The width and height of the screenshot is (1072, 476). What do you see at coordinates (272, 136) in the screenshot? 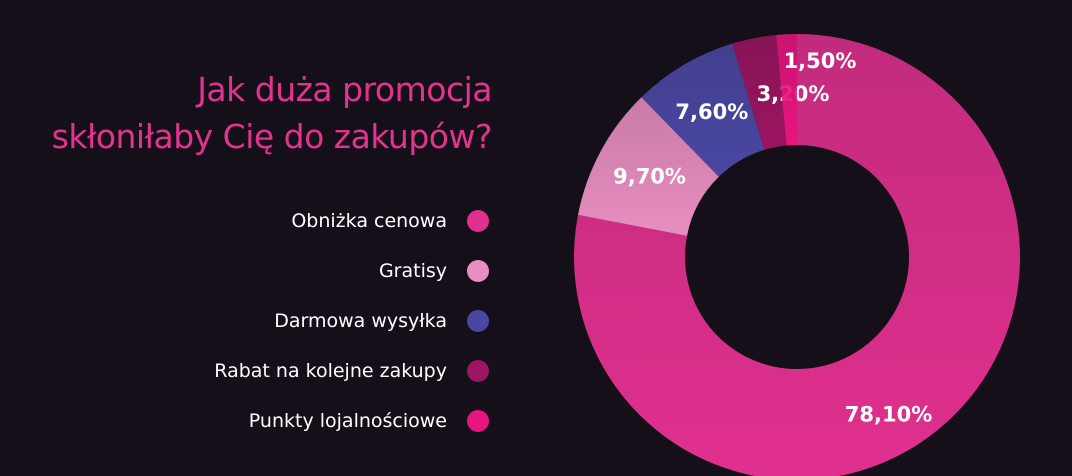
I see `chart-title-line-2: skłoniłaby Cię do zakupów?` at bounding box center [272, 136].